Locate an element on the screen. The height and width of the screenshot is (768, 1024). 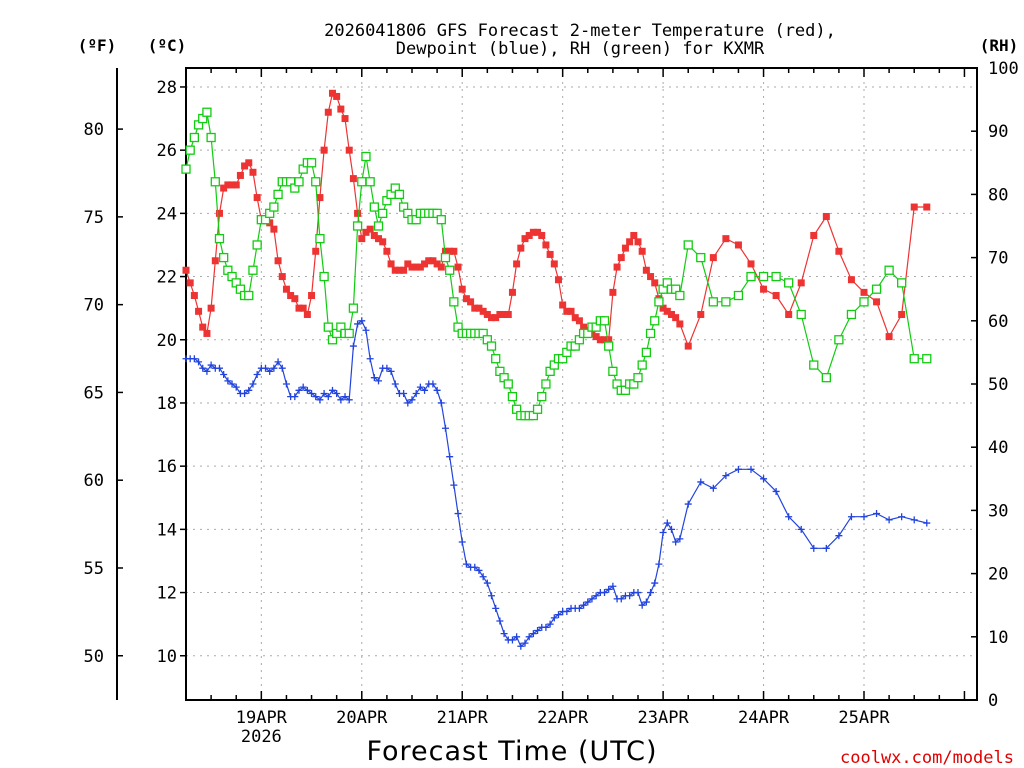
celsius-axis: 10 12 14 16 18 20 22 24 26 28 is located at coordinates (171, 372).